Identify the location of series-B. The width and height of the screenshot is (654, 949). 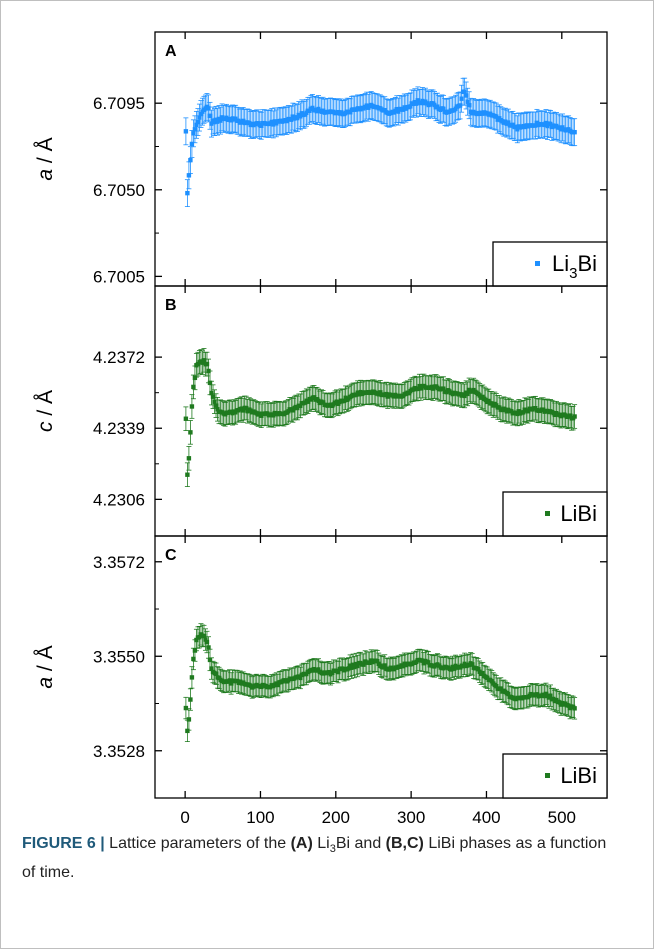
(380, 417).